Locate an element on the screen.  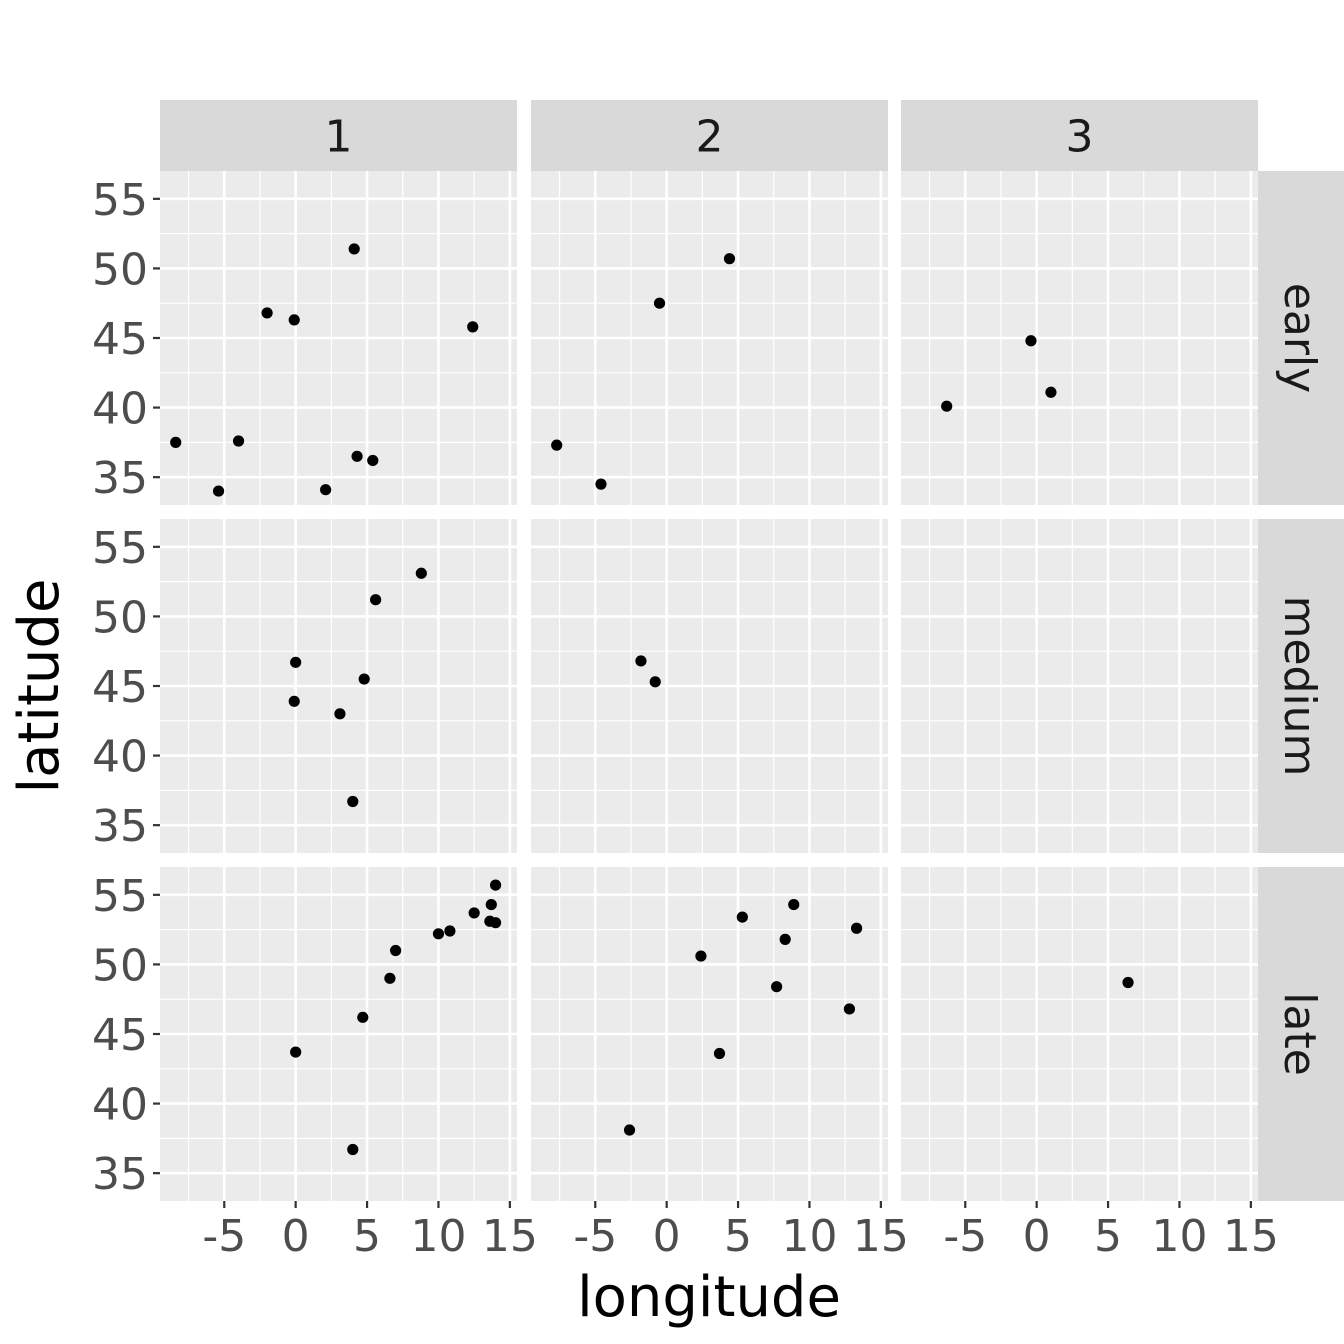
column-strip-label: 2 is located at coordinates (710, 137).